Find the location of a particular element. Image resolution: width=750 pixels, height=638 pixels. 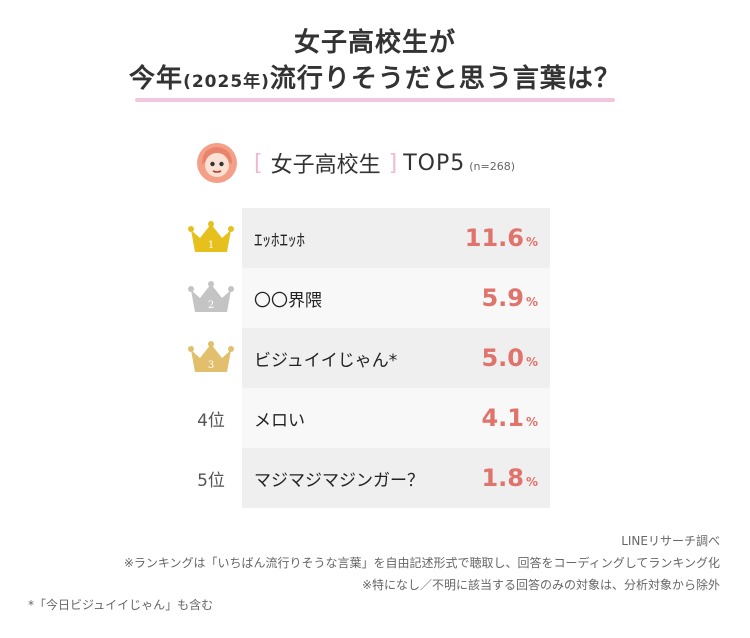

source-note: LINEリサーチ調べ is located at coordinates (670, 541).